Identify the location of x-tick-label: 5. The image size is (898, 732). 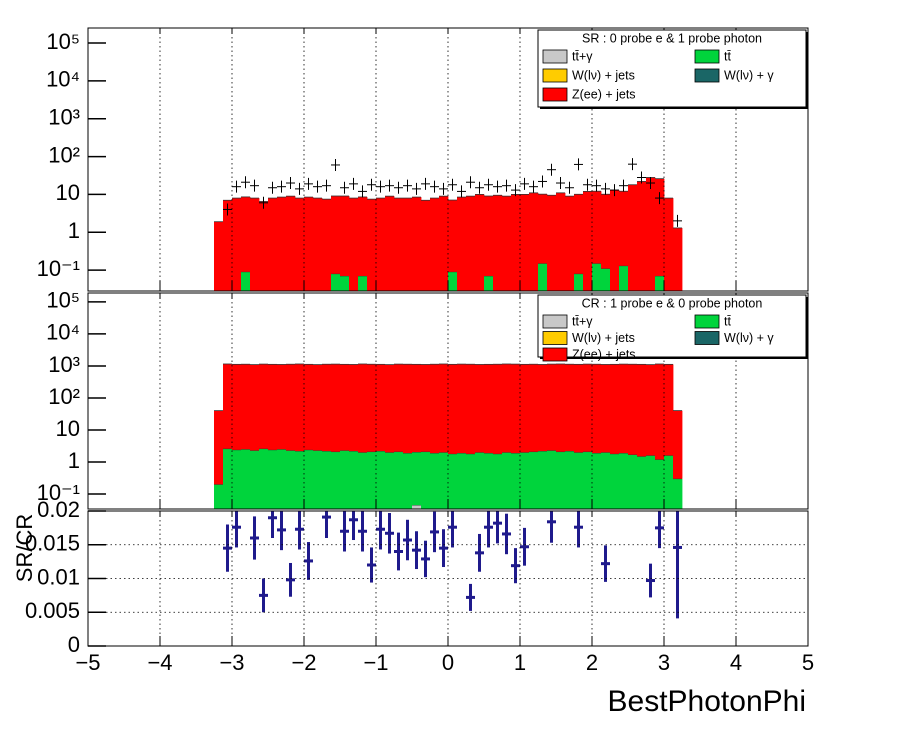
(808, 662).